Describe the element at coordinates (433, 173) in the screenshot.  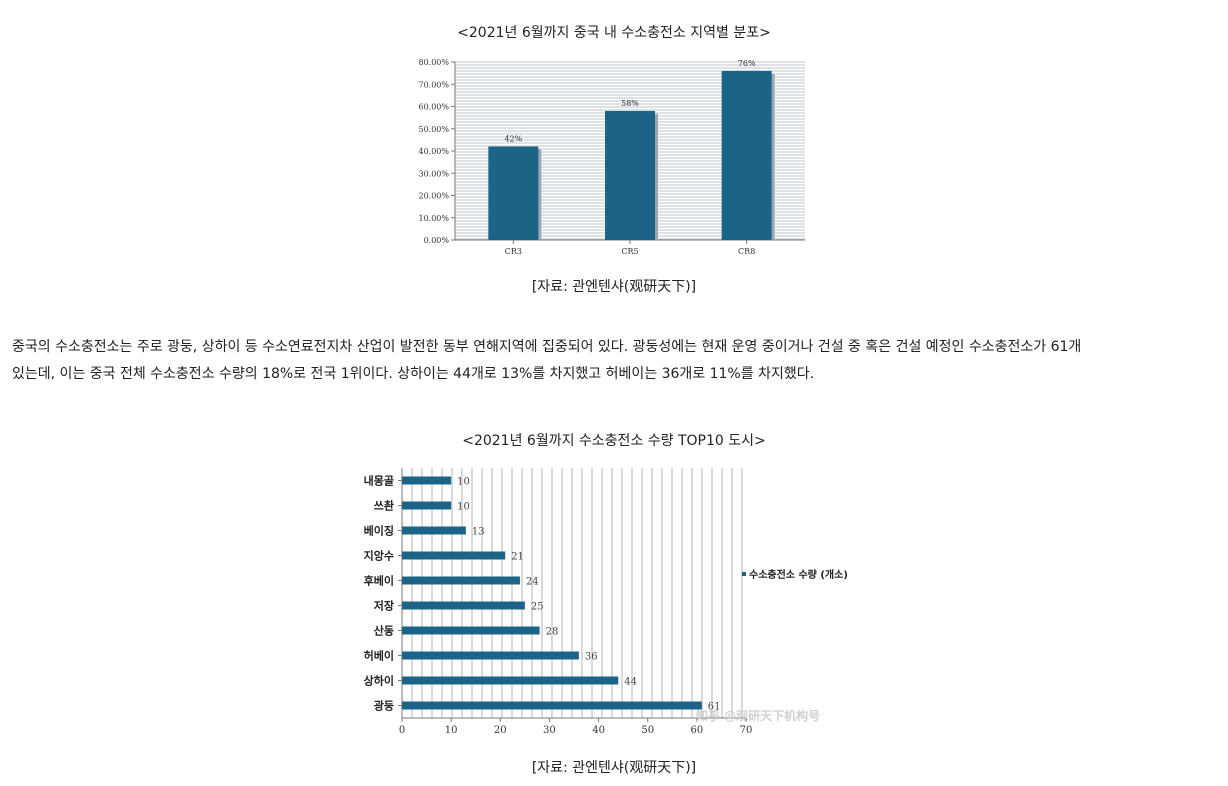
I see `y-tick-label: 30.00%` at that location.